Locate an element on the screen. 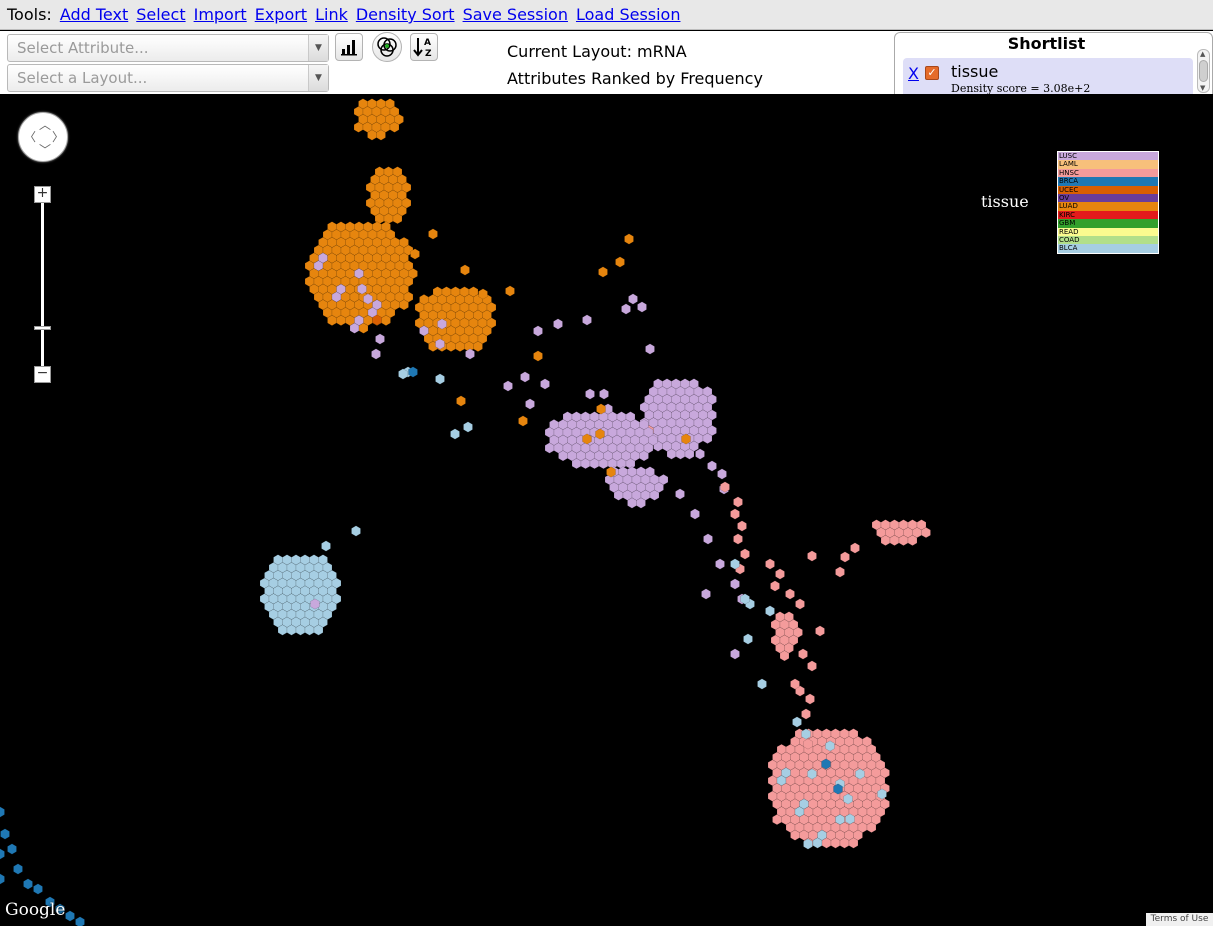  shortlist-scrollbar: ▲ ▼ is located at coordinates (1203, 71).